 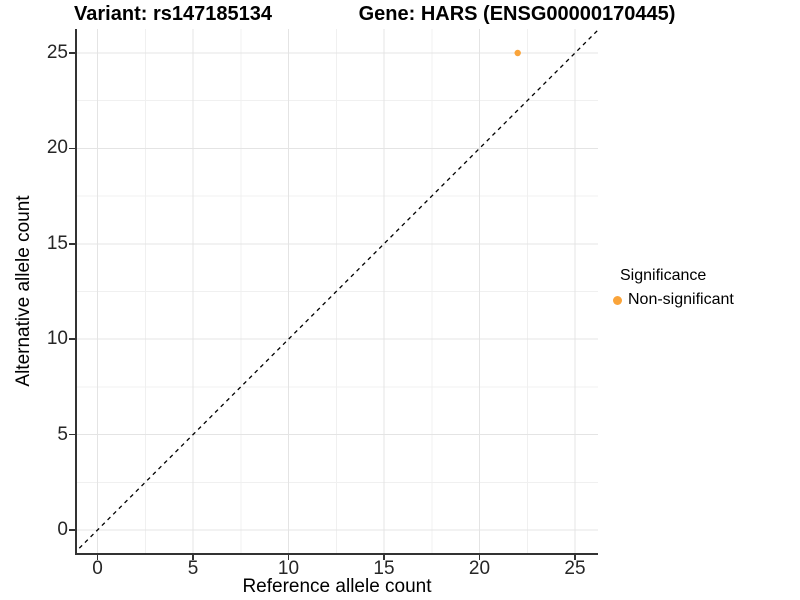 I want to click on y-axis-title: Alternative allele count, so click(x=23, y=291).